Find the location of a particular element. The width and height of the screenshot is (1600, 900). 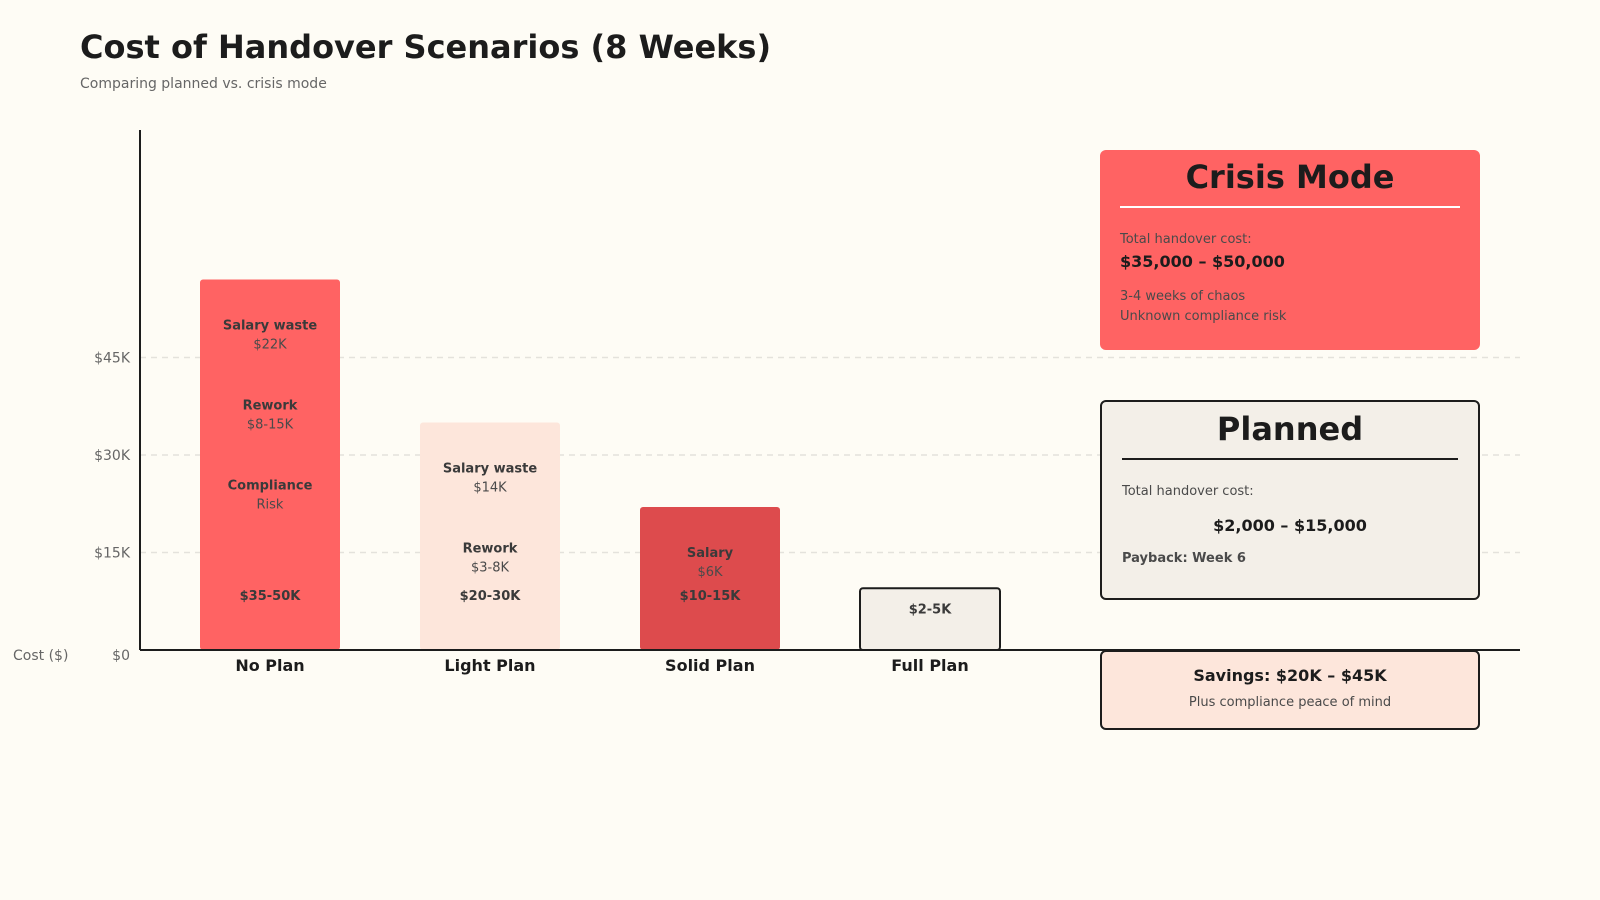

bar-0-segment-label-1: Rework is located at coordinates (270, 406).